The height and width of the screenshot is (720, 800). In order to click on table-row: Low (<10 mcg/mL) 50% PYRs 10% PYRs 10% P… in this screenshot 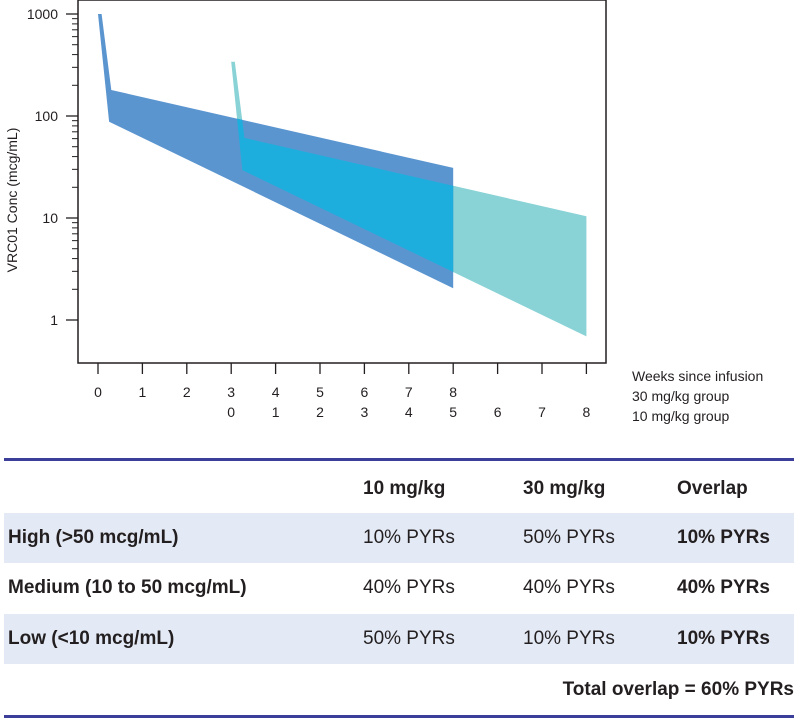, I will do `click(399, 639)`.